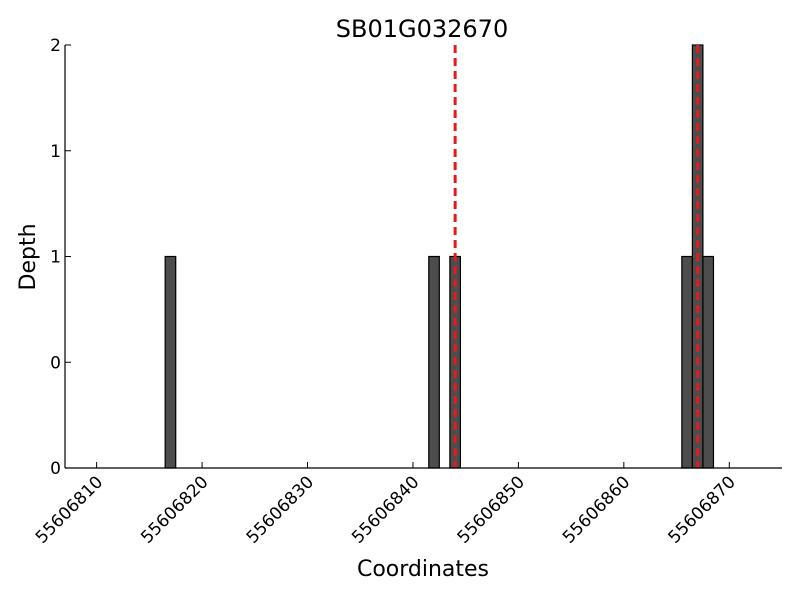 The width and height of the screenshot is (800, 600). What do you see at coordinates (55, 258) in the screenshot?
I see `y-tick-label-2: 1` at bounding box center [55, 258].